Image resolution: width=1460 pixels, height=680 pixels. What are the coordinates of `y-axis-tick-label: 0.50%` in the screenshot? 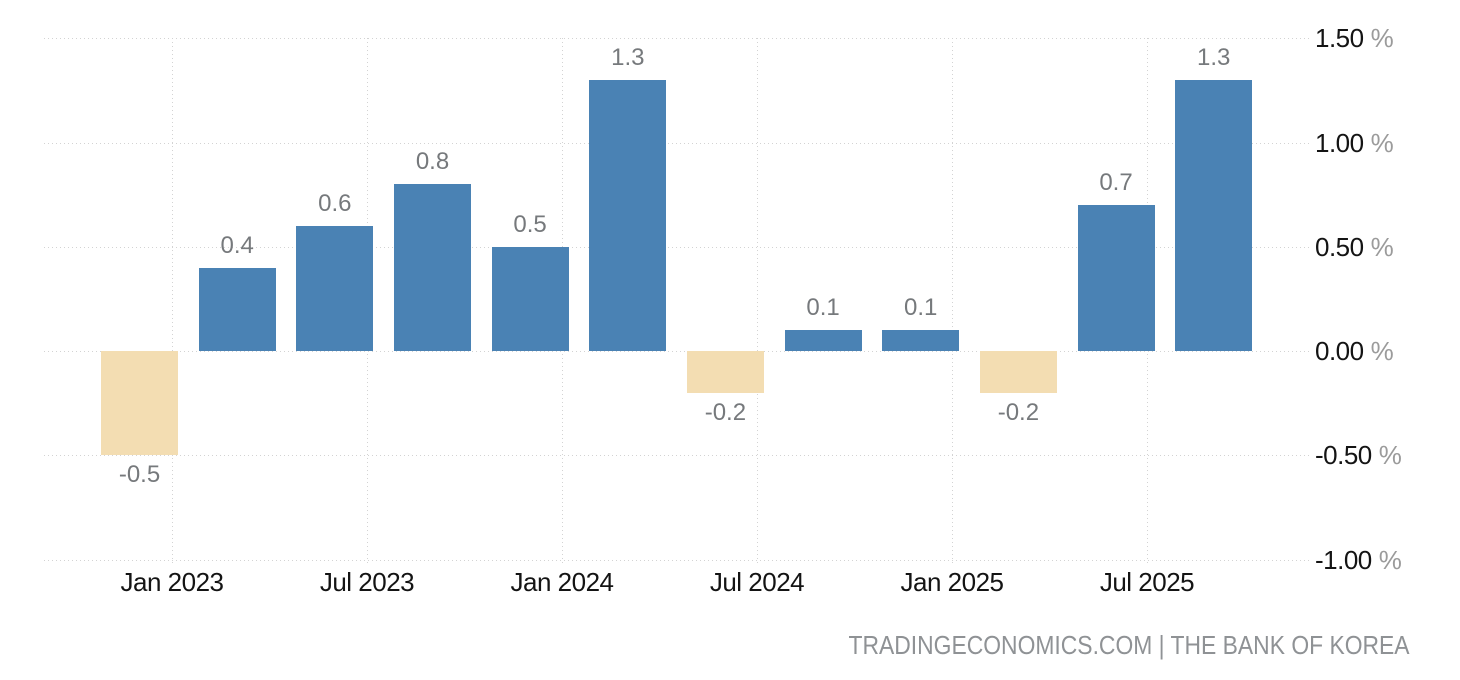 It's located at (1354, 247).